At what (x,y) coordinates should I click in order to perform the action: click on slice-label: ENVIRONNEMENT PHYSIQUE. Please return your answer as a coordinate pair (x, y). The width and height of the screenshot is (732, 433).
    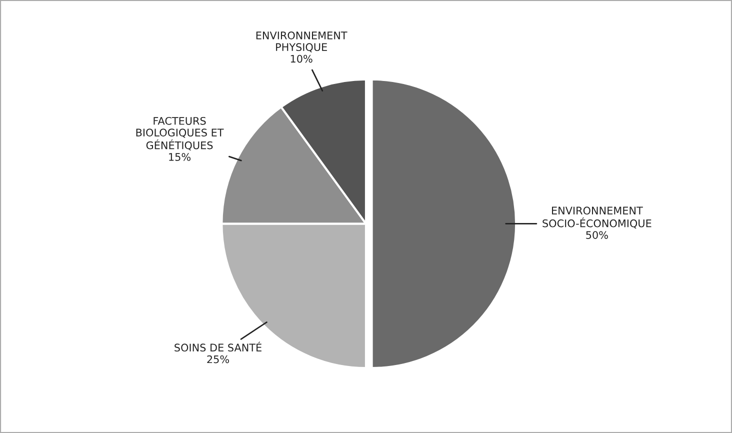
    Looking at the image, I should click on (302, 41).